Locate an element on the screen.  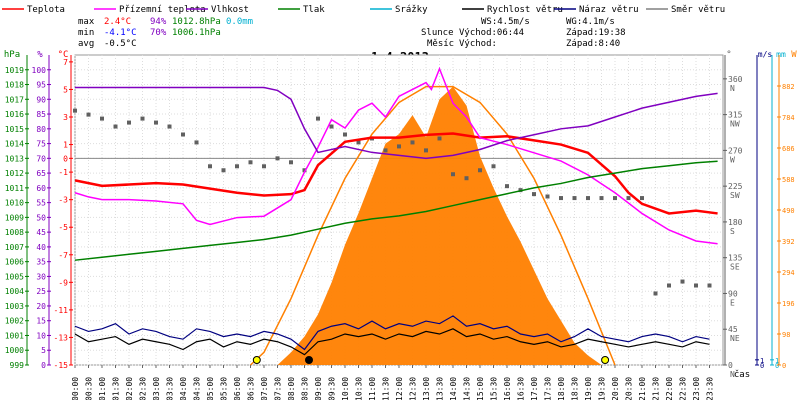
axis-label-degrees-8: 360 is located at coordinates (735, 79).